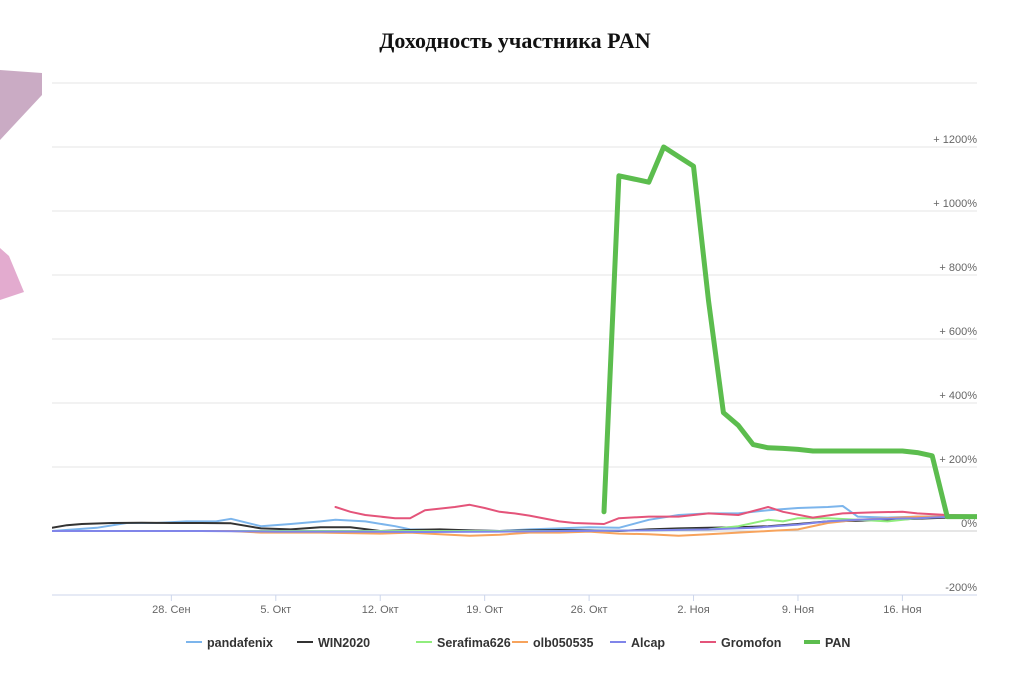 This screenshot has height=673, width=1015. Describe the element at coordinates (240, 643) in the screenshot. I see `legend-label: pandafenix` at that location.